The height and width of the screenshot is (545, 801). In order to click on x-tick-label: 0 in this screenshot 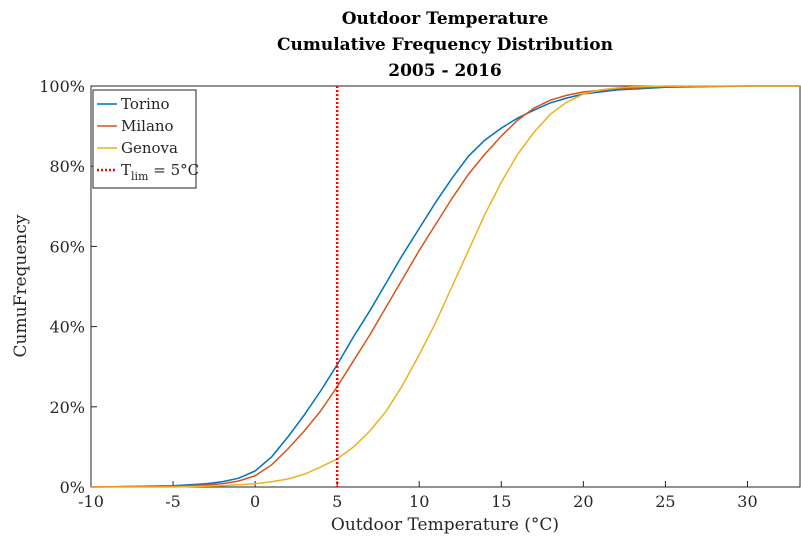, I will do `click(255, 501)`.